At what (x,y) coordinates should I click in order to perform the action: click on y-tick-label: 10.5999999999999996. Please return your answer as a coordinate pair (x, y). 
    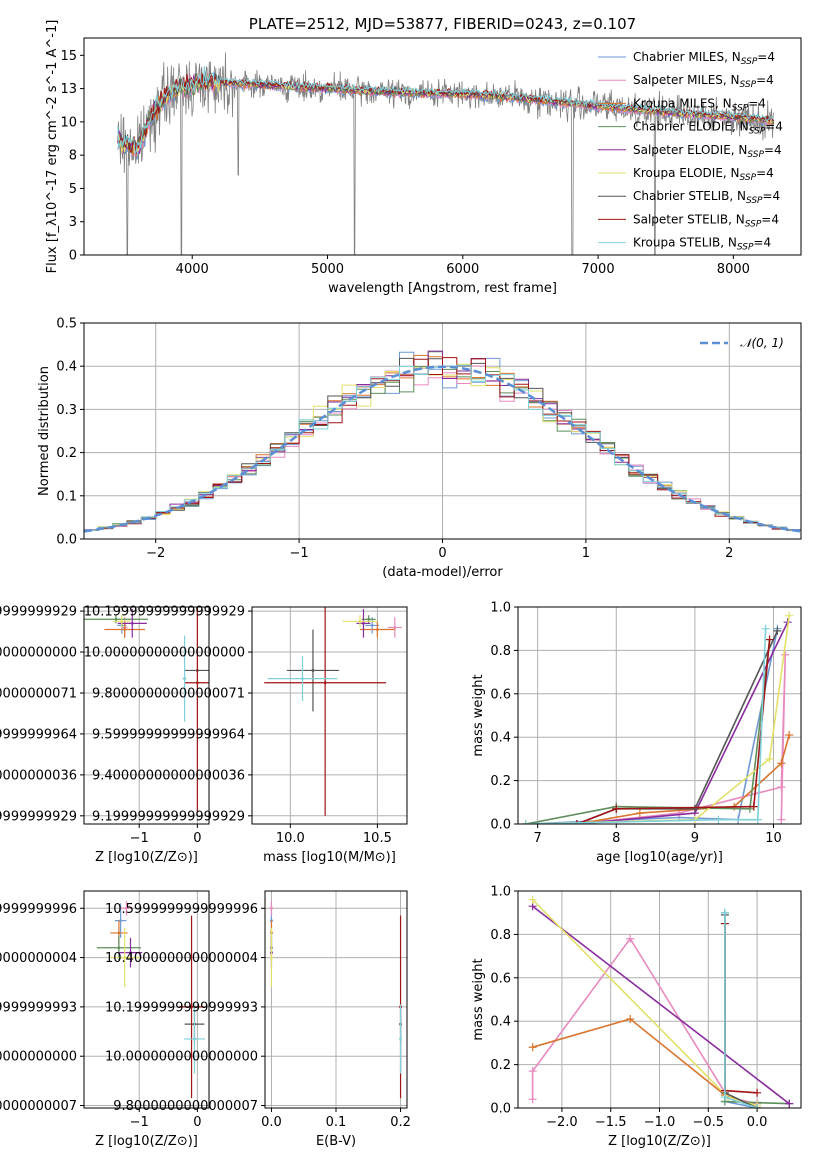
    Looking at the image, I should click on (38, 909).